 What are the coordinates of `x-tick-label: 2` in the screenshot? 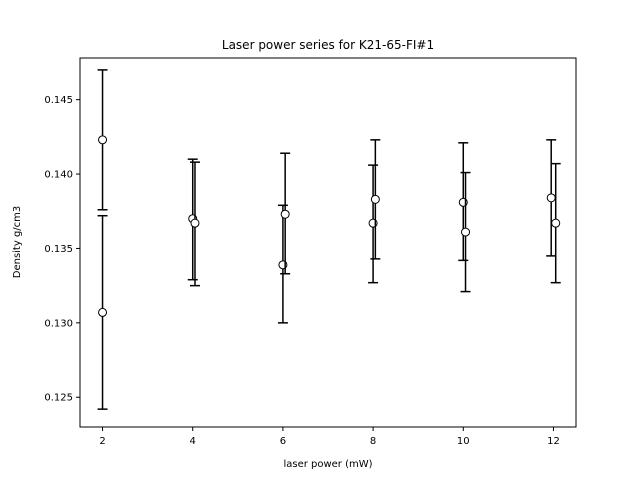 It's located at (102, 441).